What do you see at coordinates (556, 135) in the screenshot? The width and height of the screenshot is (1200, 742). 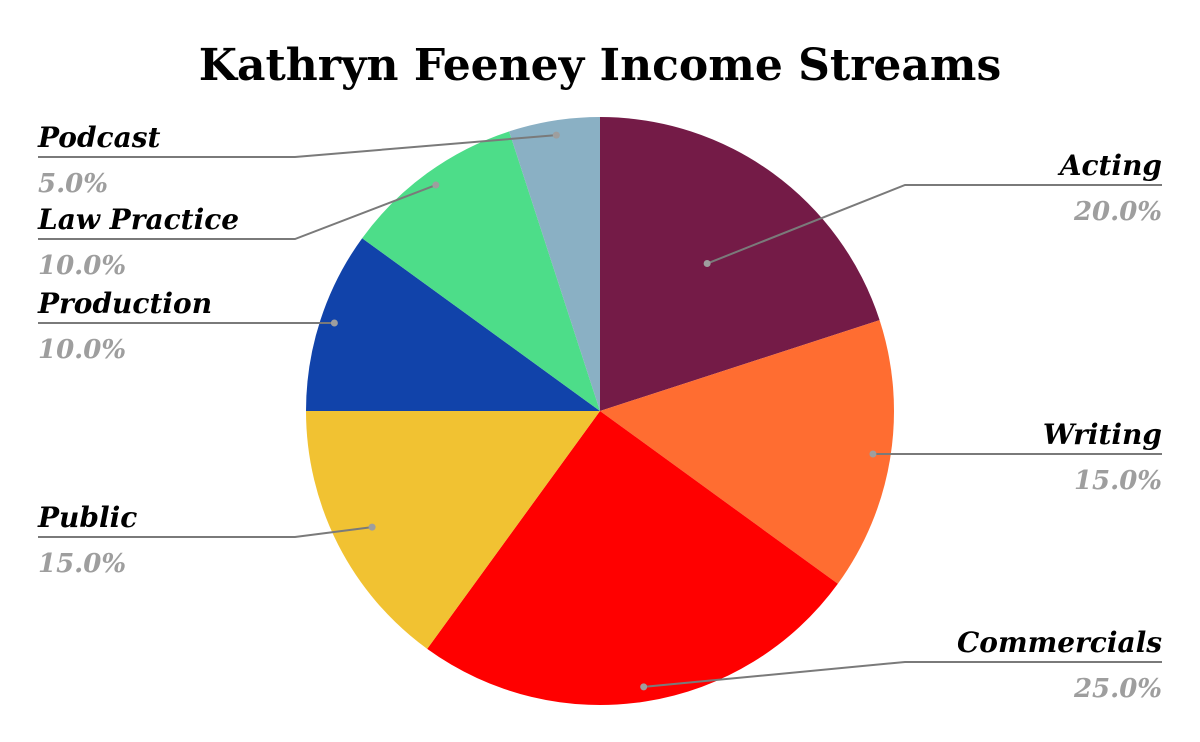 I see `leader-dot-podcast` at bounding box center [556, 135].